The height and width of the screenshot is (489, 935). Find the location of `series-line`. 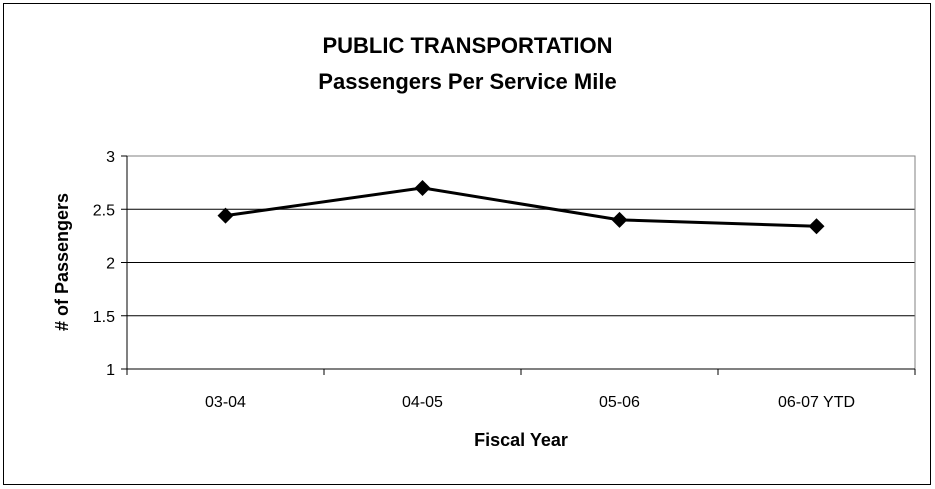

series-line is located at coordinates (521, 207).